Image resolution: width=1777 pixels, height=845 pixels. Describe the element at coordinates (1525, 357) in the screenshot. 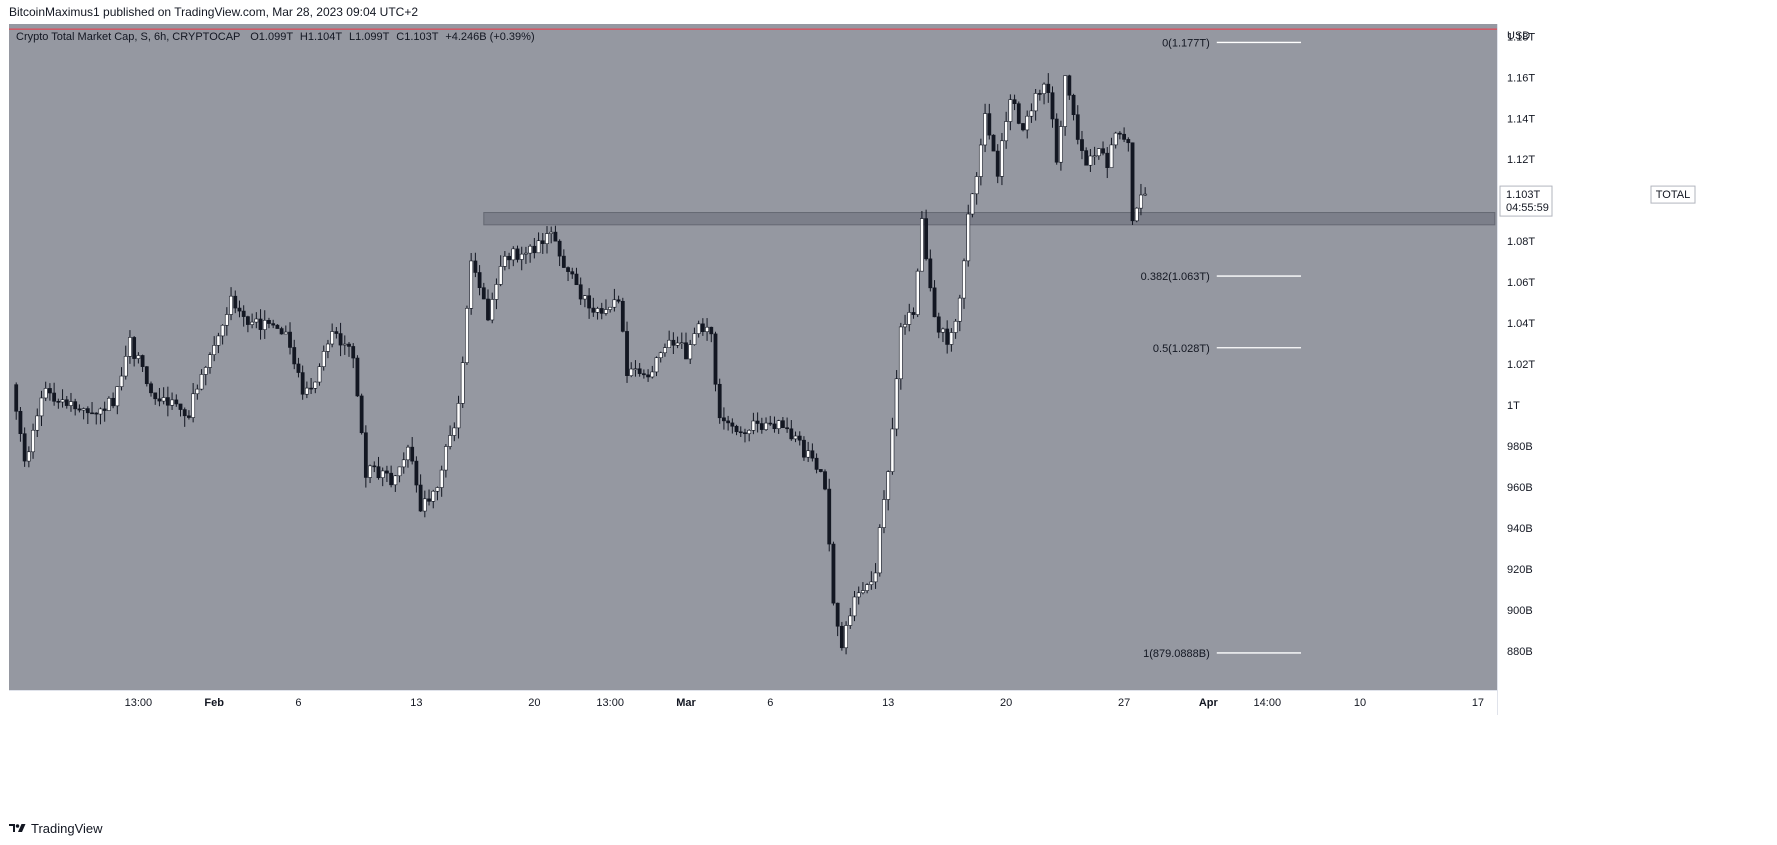

I see `price-axis-area` at that location.